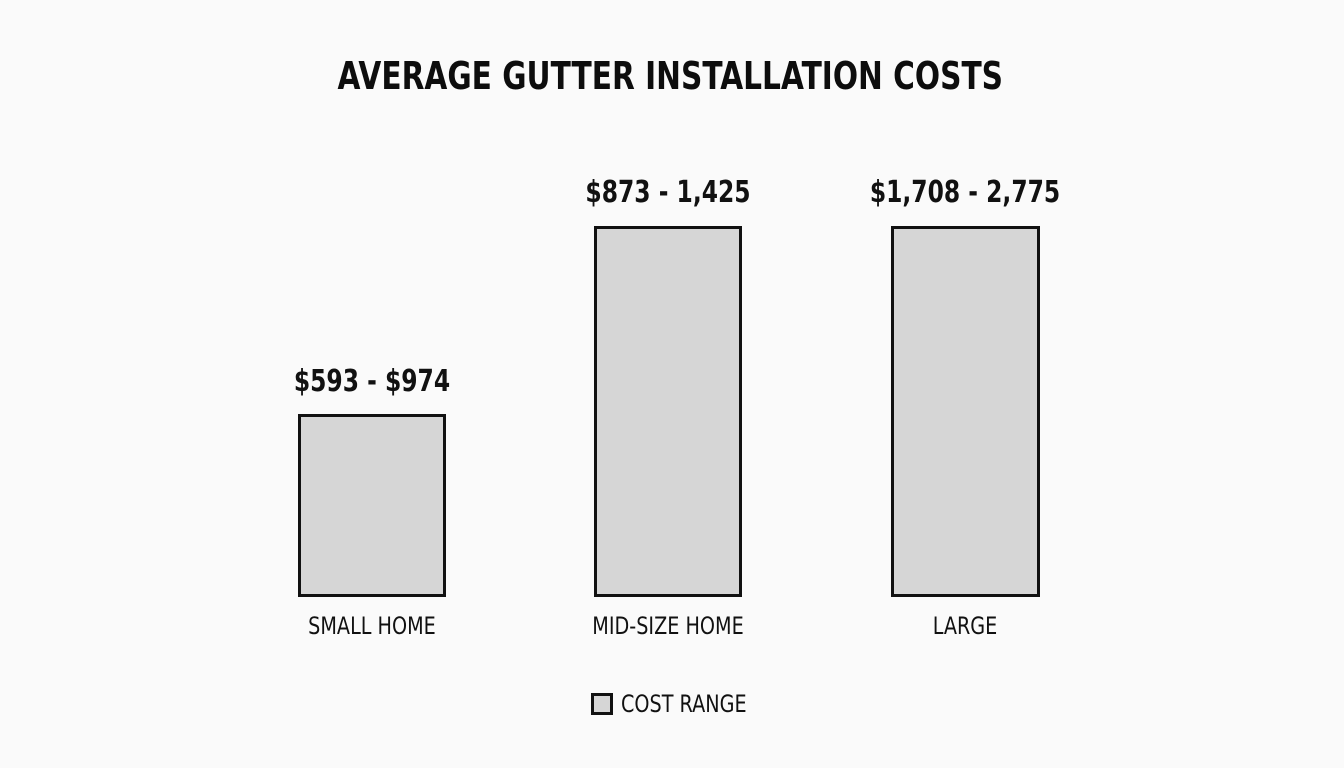 The width and height of the screenshot is (1344, 768). Describe the element at coordinates (965, 192) in the screenshot. I see `value-label-large: $1,708 - 2,775` at that location.